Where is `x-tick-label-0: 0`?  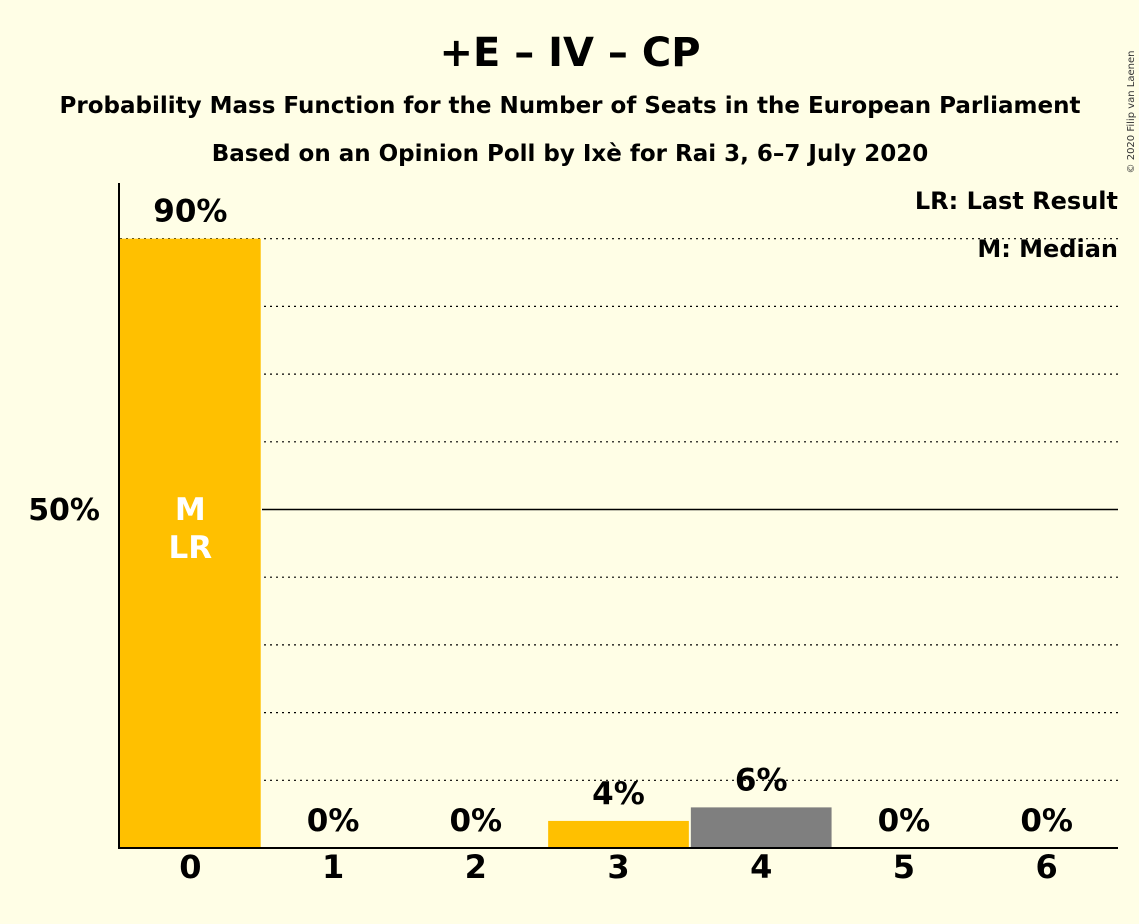
x-tick-label-0: 0 is located at coordinates (190, 867).